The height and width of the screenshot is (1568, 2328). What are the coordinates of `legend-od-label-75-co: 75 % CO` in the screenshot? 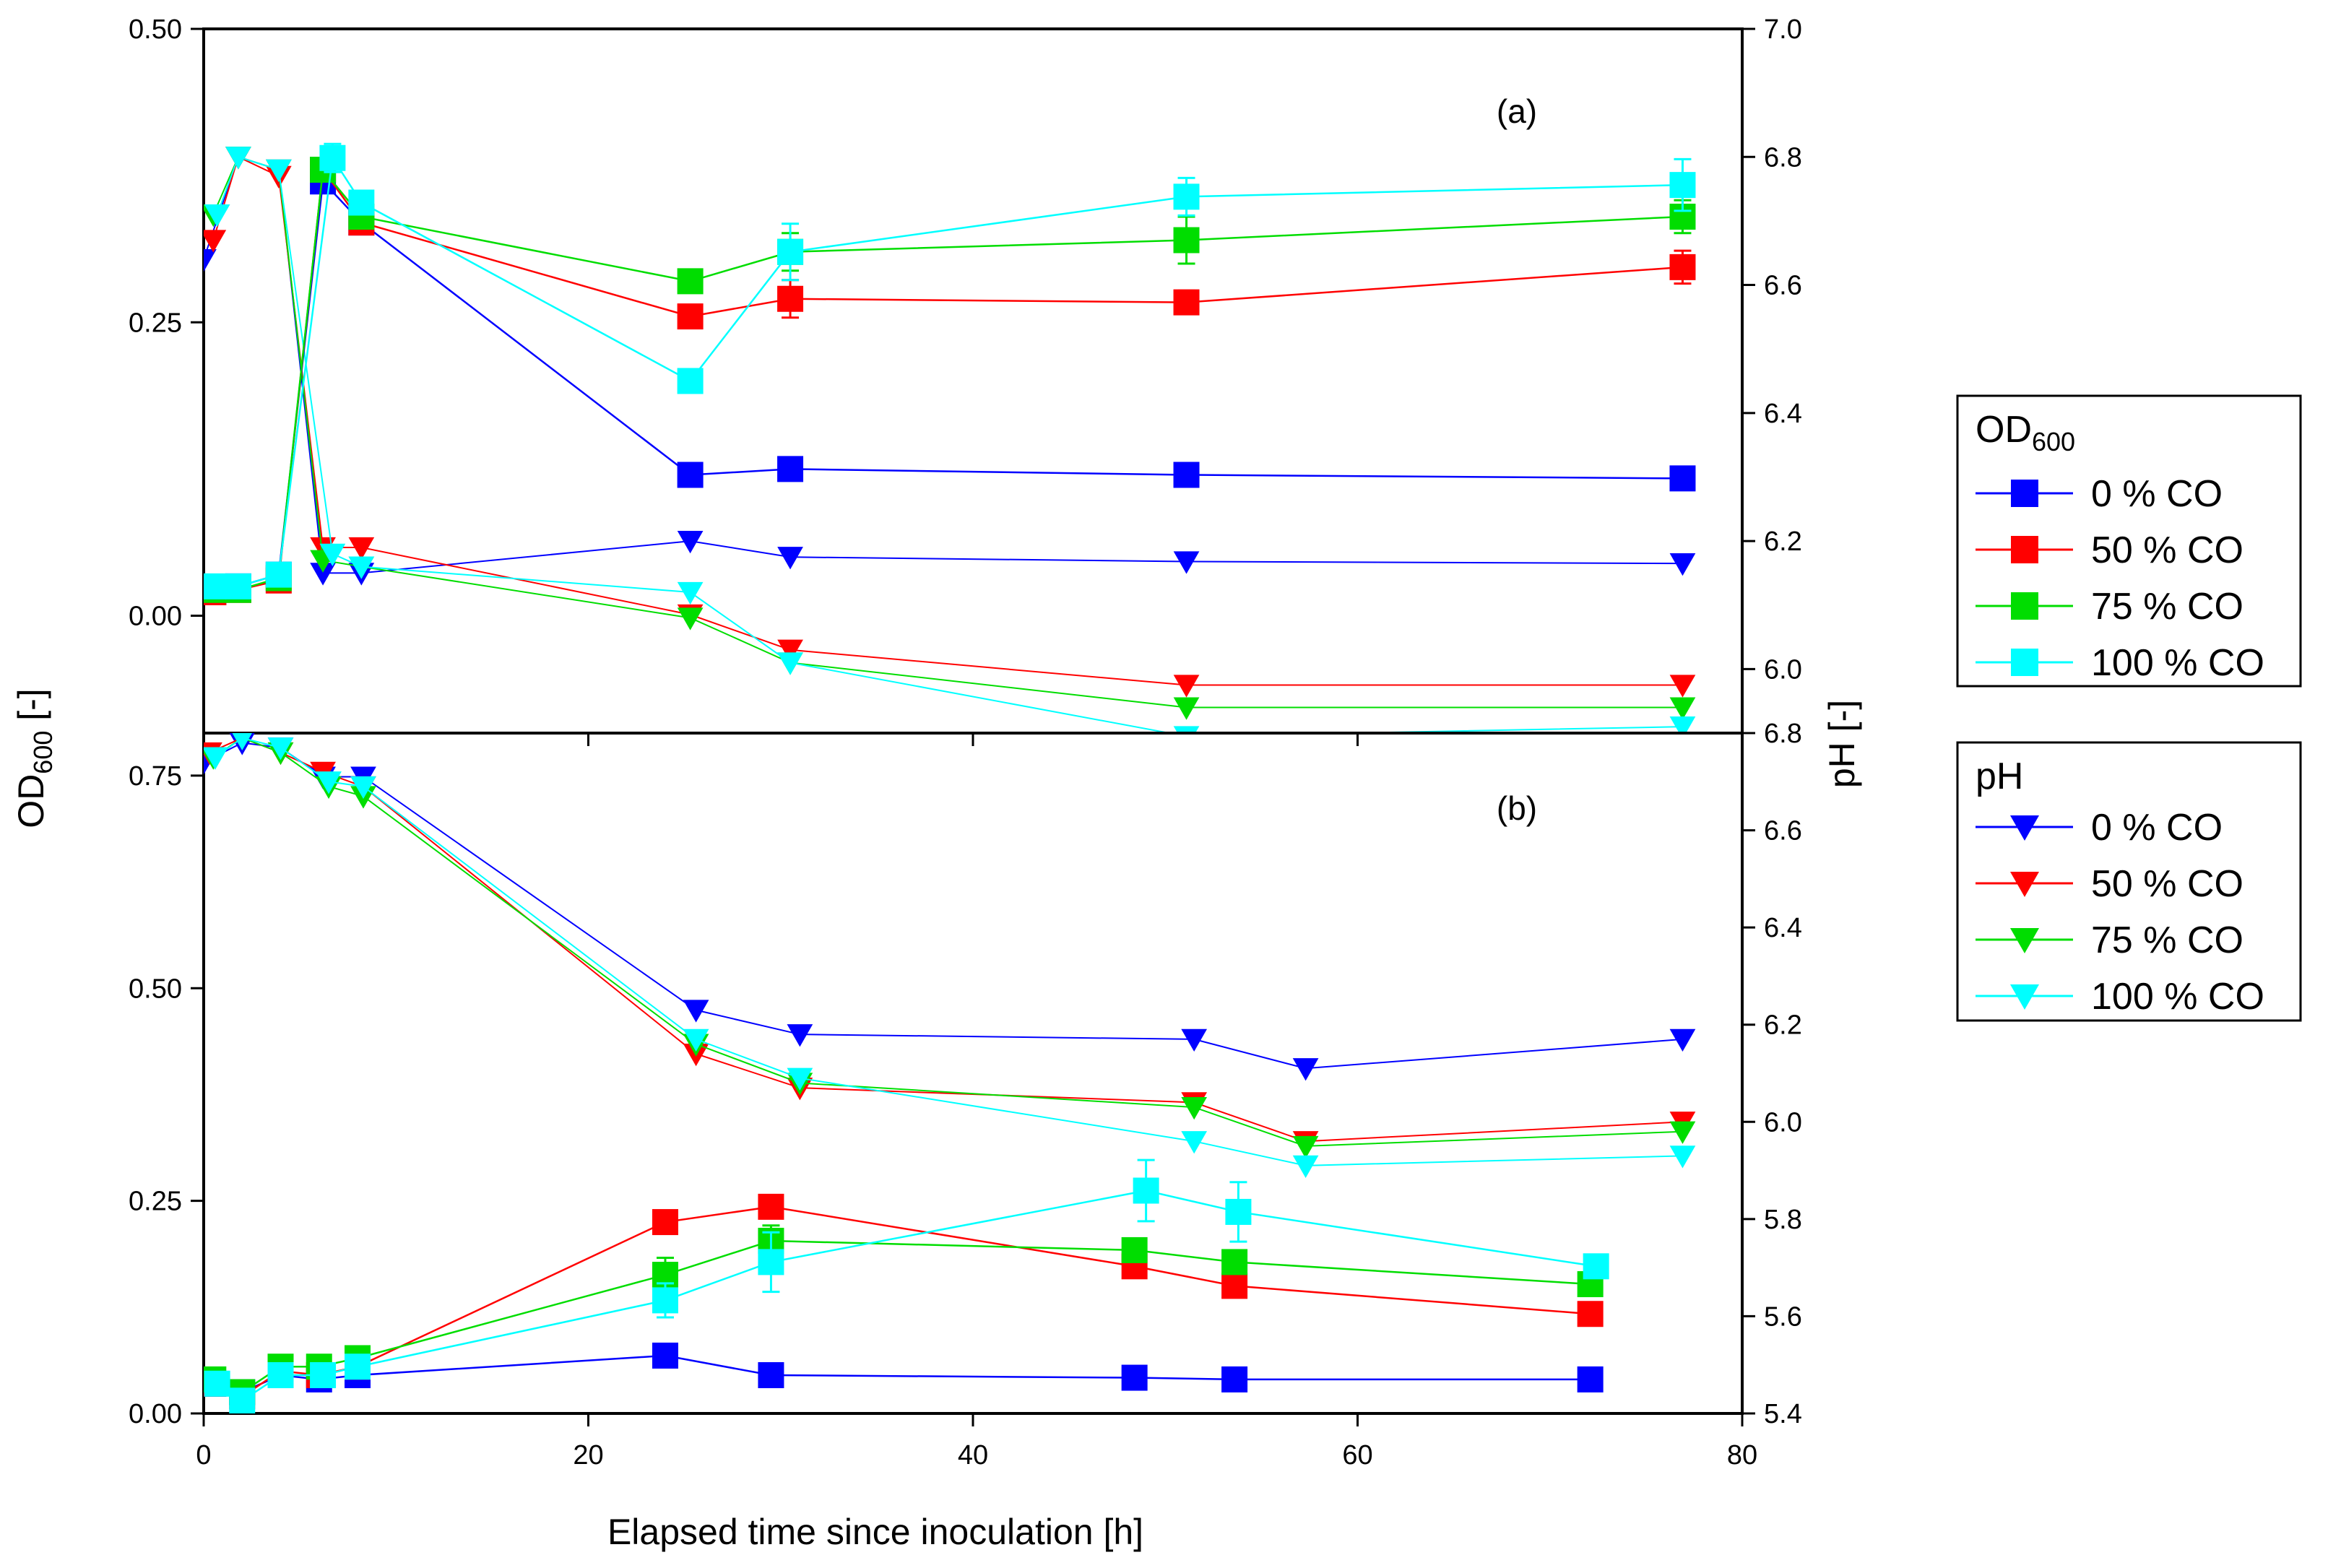 It's located at (2167, 607).